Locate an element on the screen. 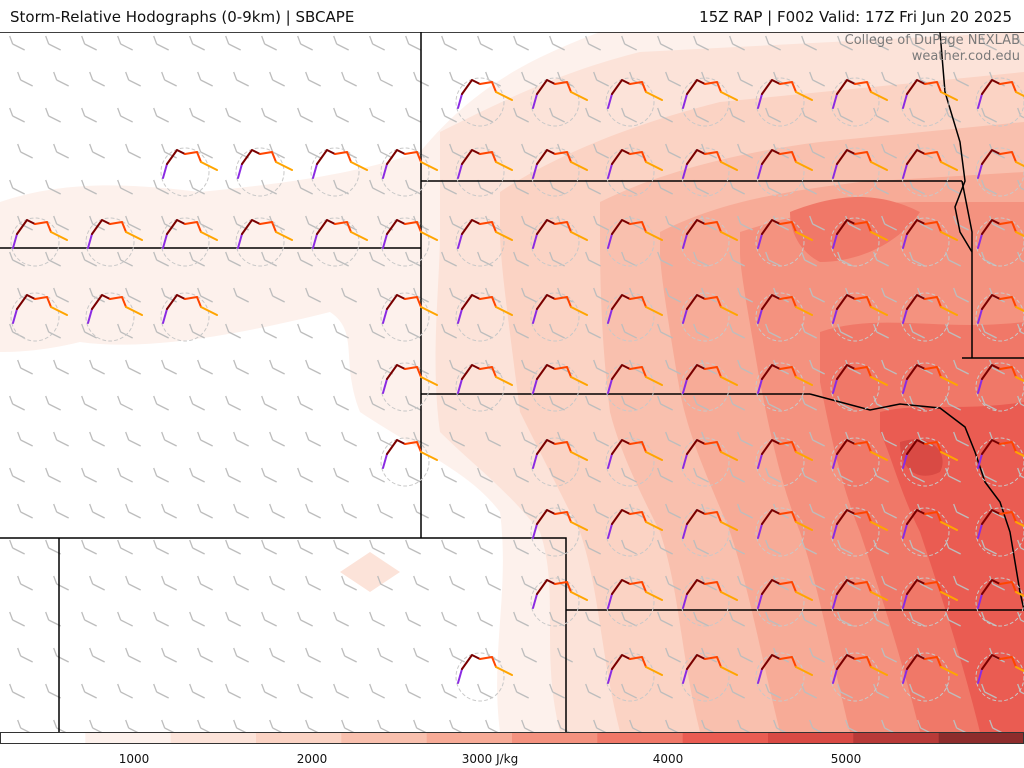 This screenshot has height=768, width=1024. credit-url: weather.cod.edu is located at coordinates (965, 56).